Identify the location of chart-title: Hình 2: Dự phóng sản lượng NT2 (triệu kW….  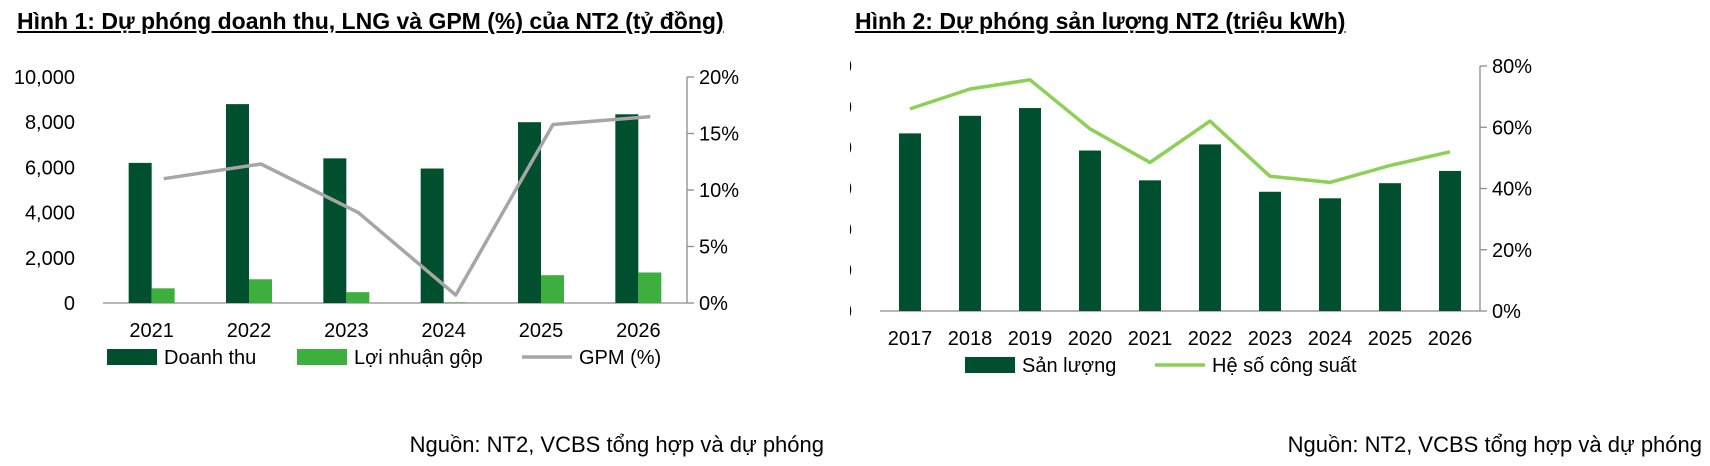
(1100, 21).